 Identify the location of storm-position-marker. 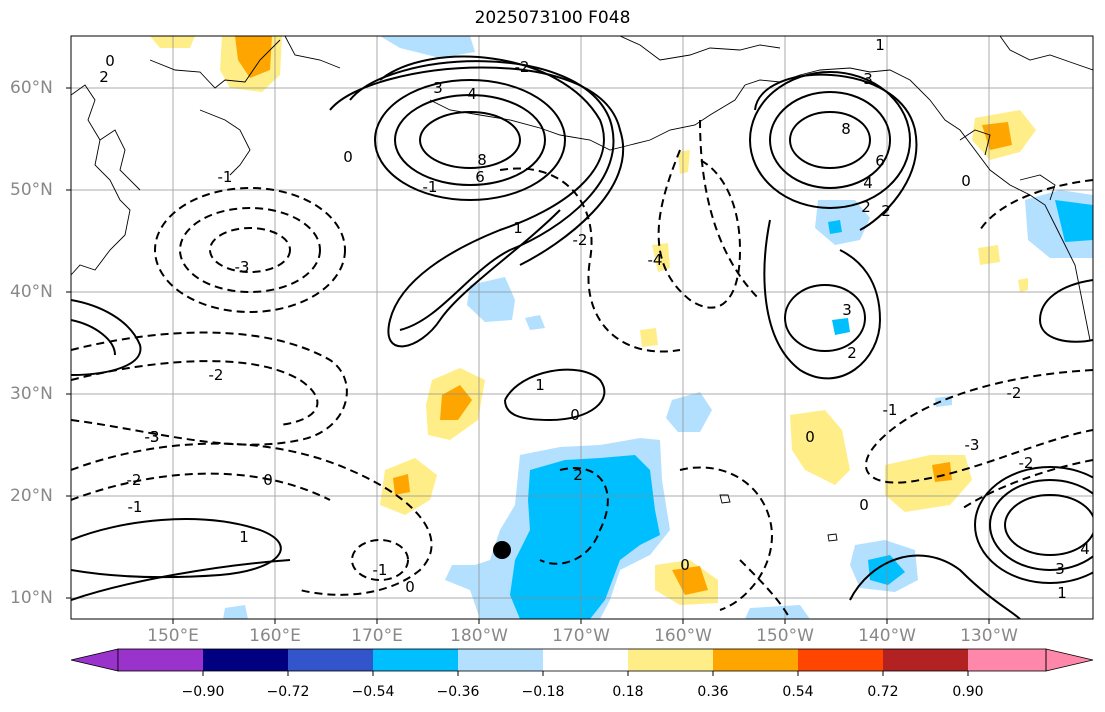
(502, 550).